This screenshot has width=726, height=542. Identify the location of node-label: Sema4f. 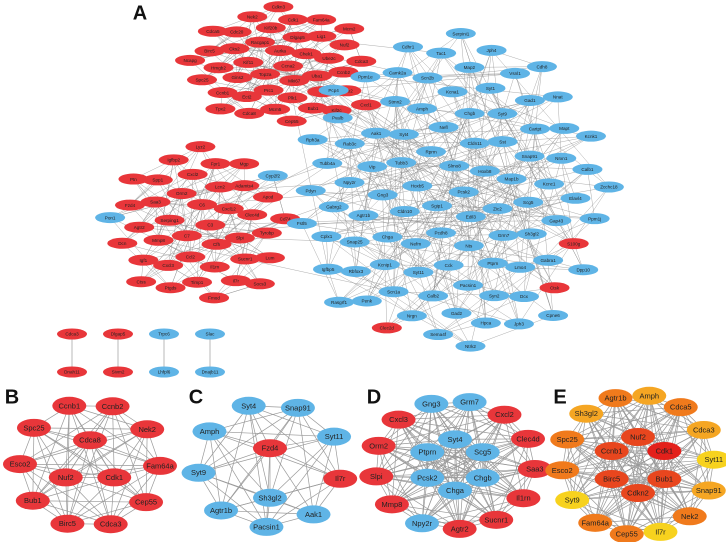
(438, 334).